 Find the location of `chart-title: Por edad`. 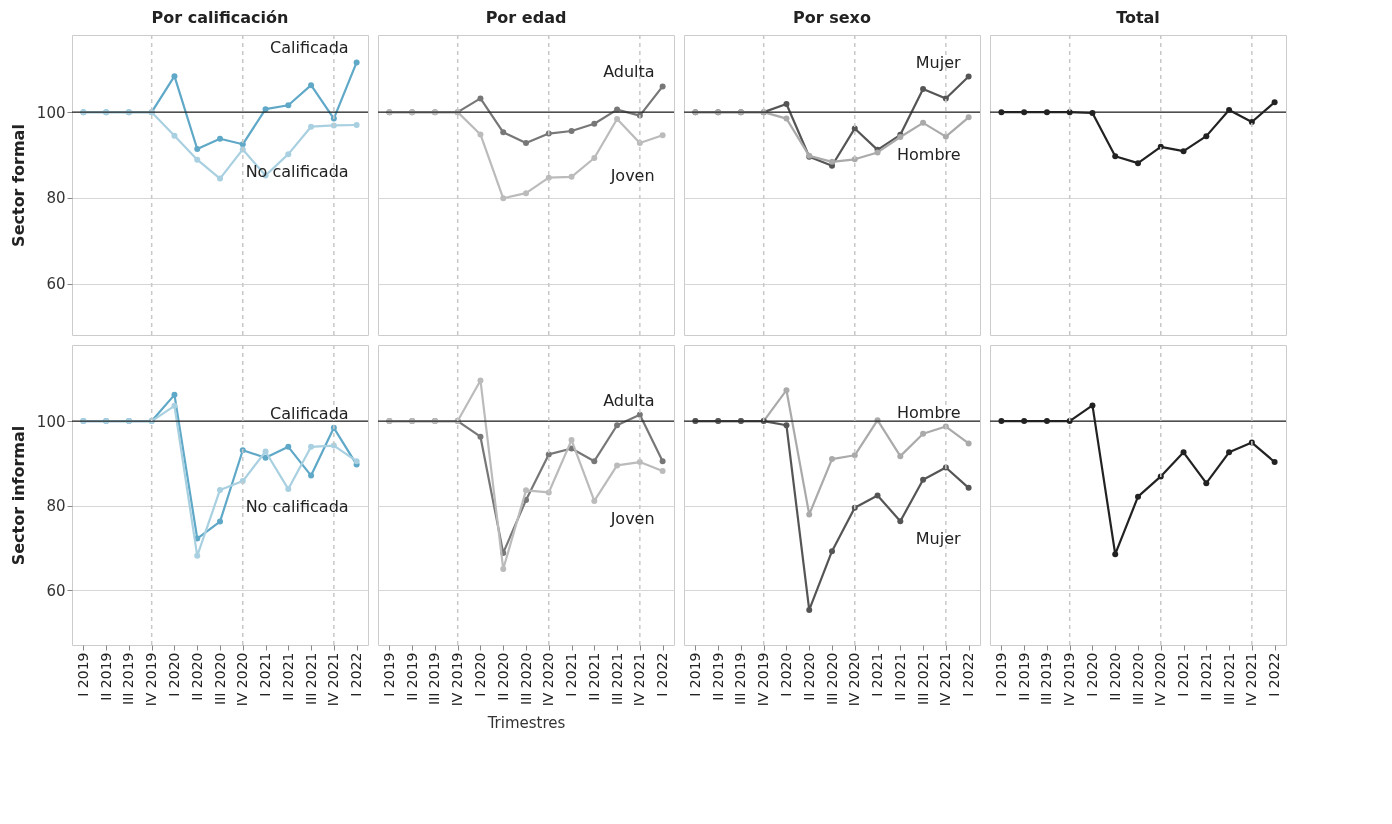

chart-title: Por edad is located at coordinates (526, 18).